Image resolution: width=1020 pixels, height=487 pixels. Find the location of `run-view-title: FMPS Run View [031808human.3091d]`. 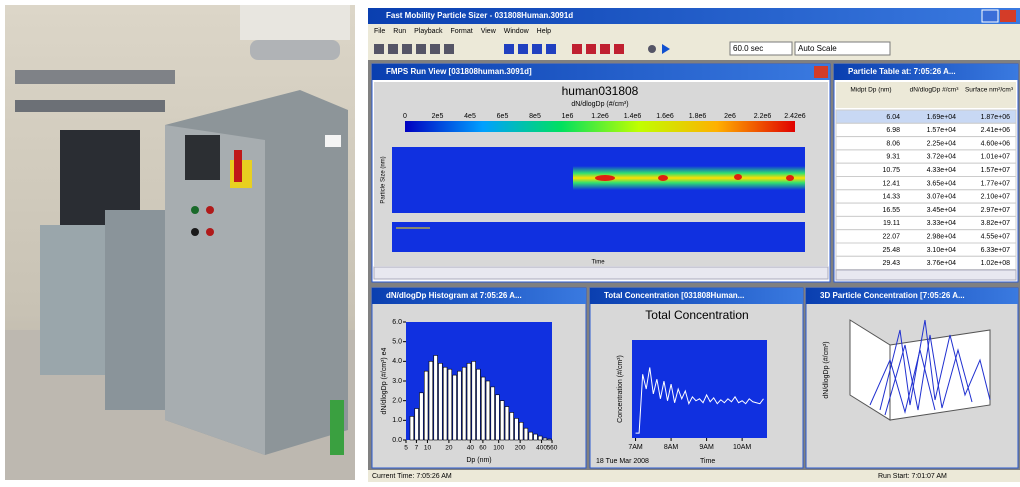

run-view-title: FMPS Run View [031808human.3091d] is located at coordinates (459, 71).